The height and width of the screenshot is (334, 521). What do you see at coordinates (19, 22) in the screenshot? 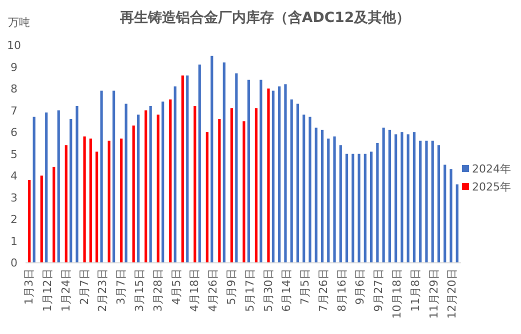
I see `y-axis-title: 万吨` at bounding box center [19, 22].